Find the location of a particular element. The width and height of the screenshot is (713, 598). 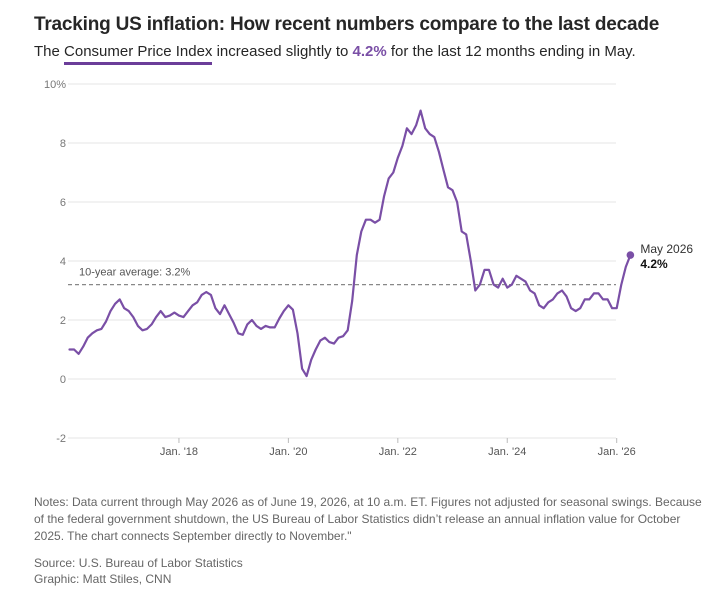

y-tick-label: 8 is located at coordinates (63, 144).